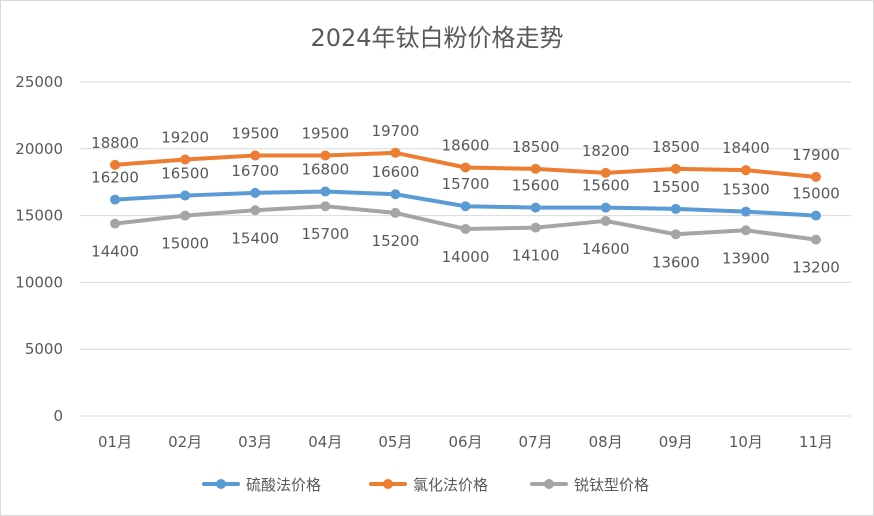 Image resolution: width=874 pixels, height=516 pixels. Describe the element at coordinates (115, 442) in the screenshot. I see `x-tick-label: 01月` at that location.